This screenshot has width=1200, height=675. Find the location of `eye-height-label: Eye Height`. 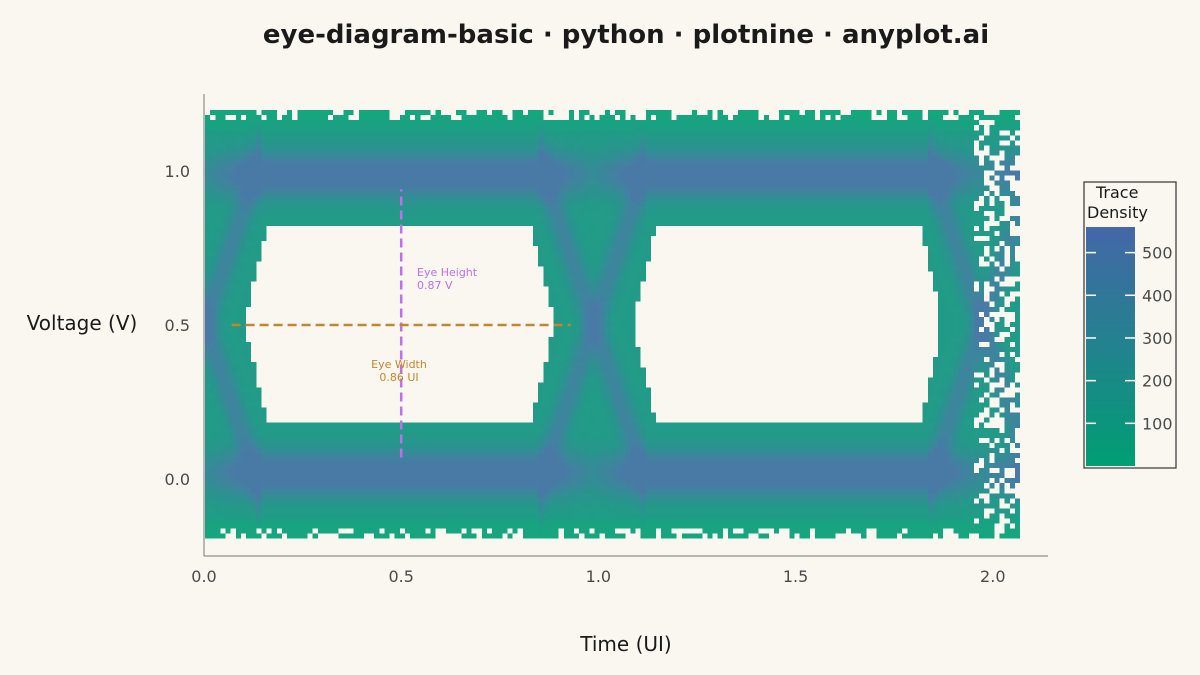

eye-height-label: Eye Height is located at coordinates (447, 272).